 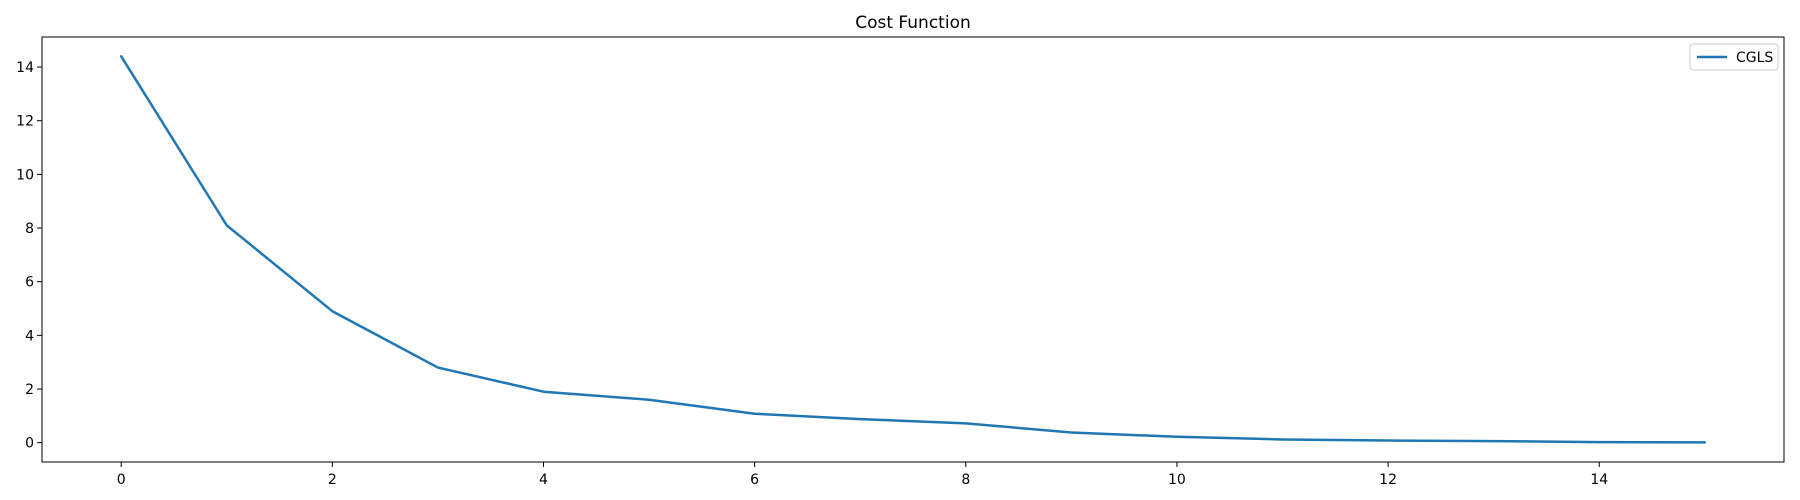 I want to click on y-tick-label: 0, so click(x=29, y=444).